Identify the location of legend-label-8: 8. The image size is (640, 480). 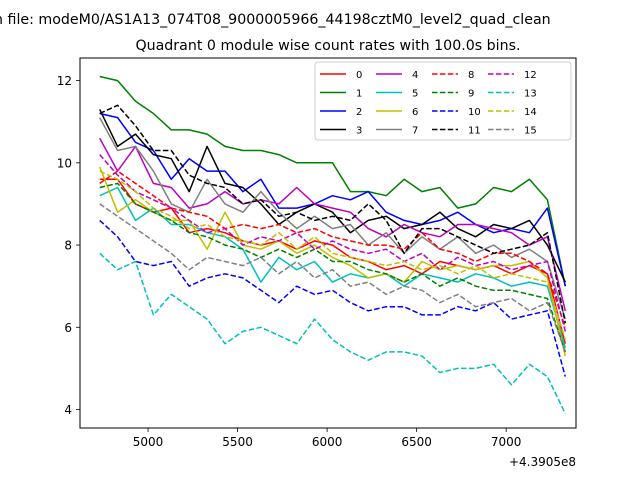
(471, 75).